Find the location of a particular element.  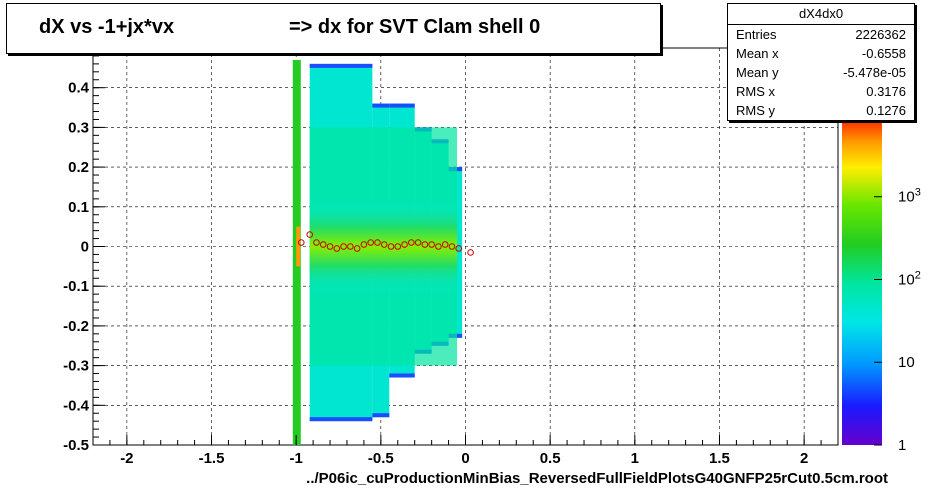

stats-row-mean-y: Mean y -5.478e-05 is located at coordinates (821, 72).